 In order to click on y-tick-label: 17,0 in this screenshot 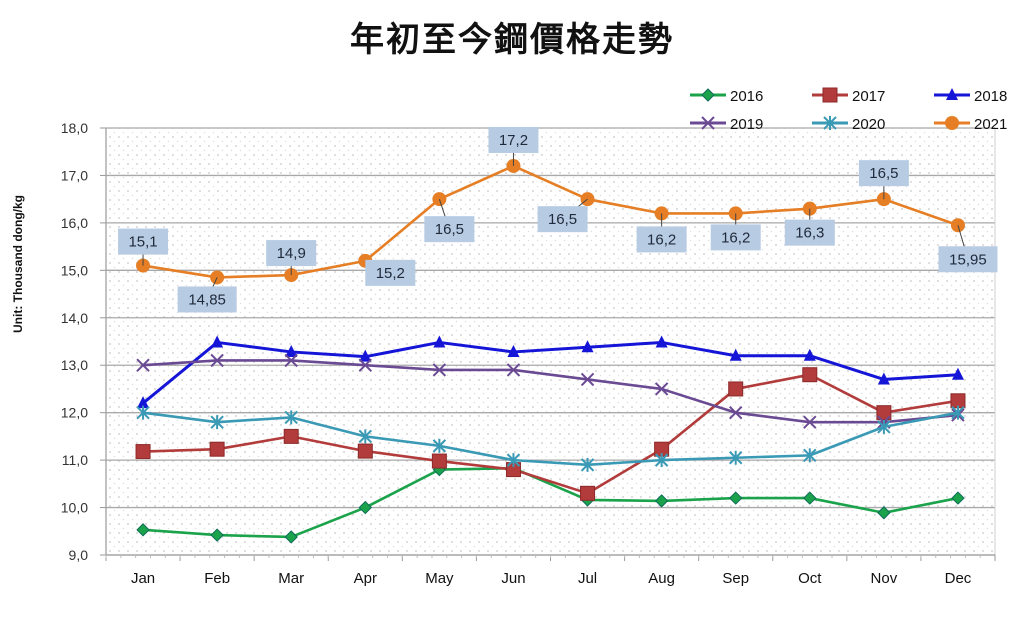, I will do `click(74, 175)`.